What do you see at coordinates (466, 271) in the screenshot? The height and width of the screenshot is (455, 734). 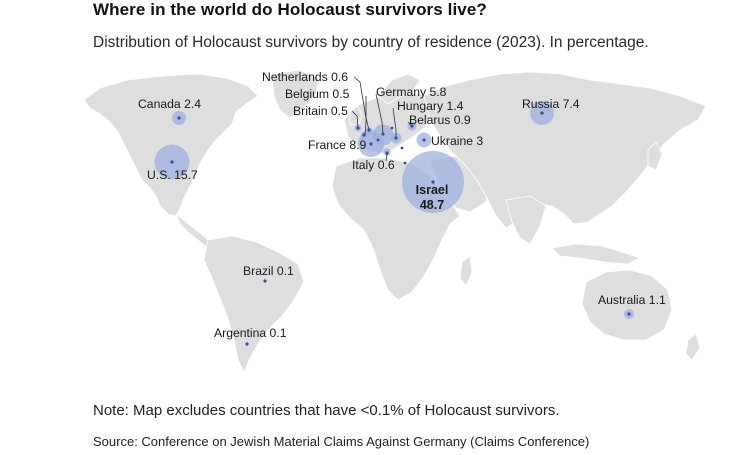 I see `land-madagascar` at bounding box center [466, 271].